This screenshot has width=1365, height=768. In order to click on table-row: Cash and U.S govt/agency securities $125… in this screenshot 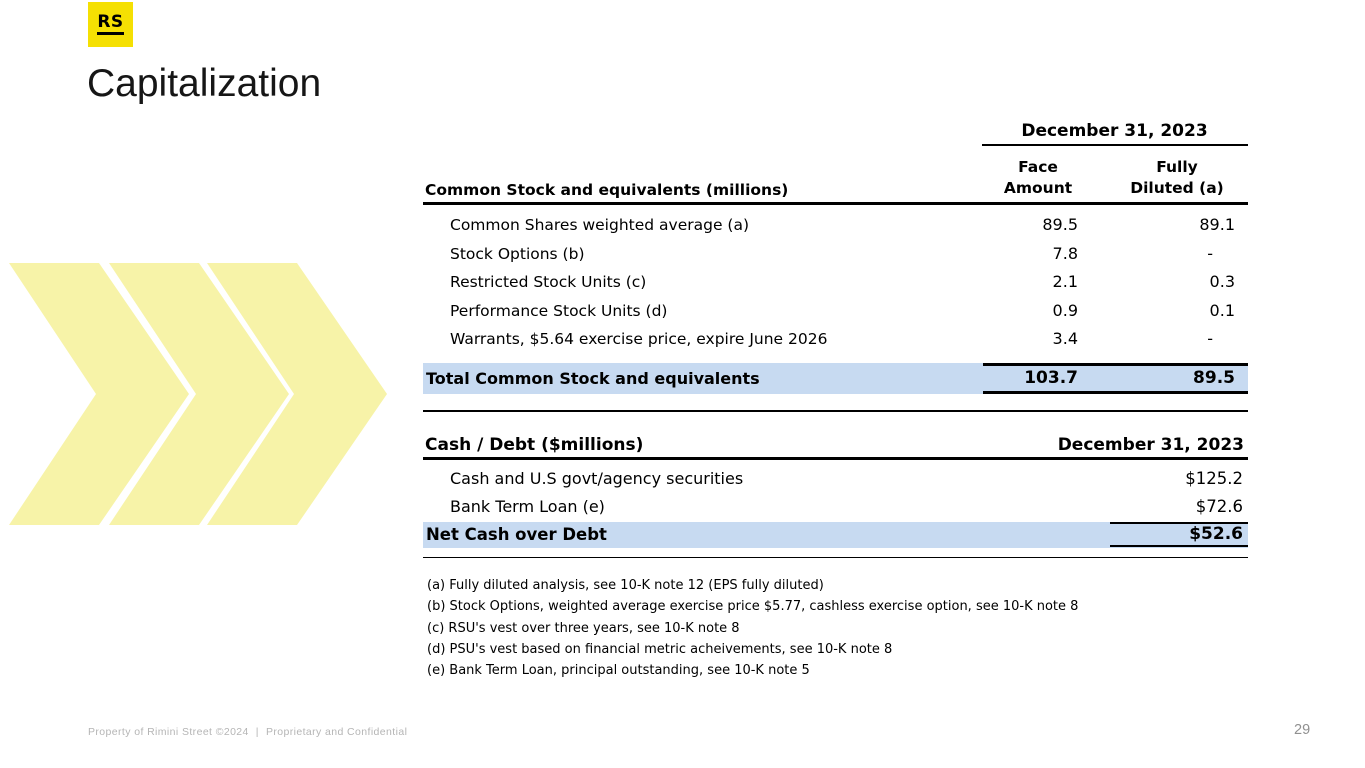, I will do `click(835, 479)`.